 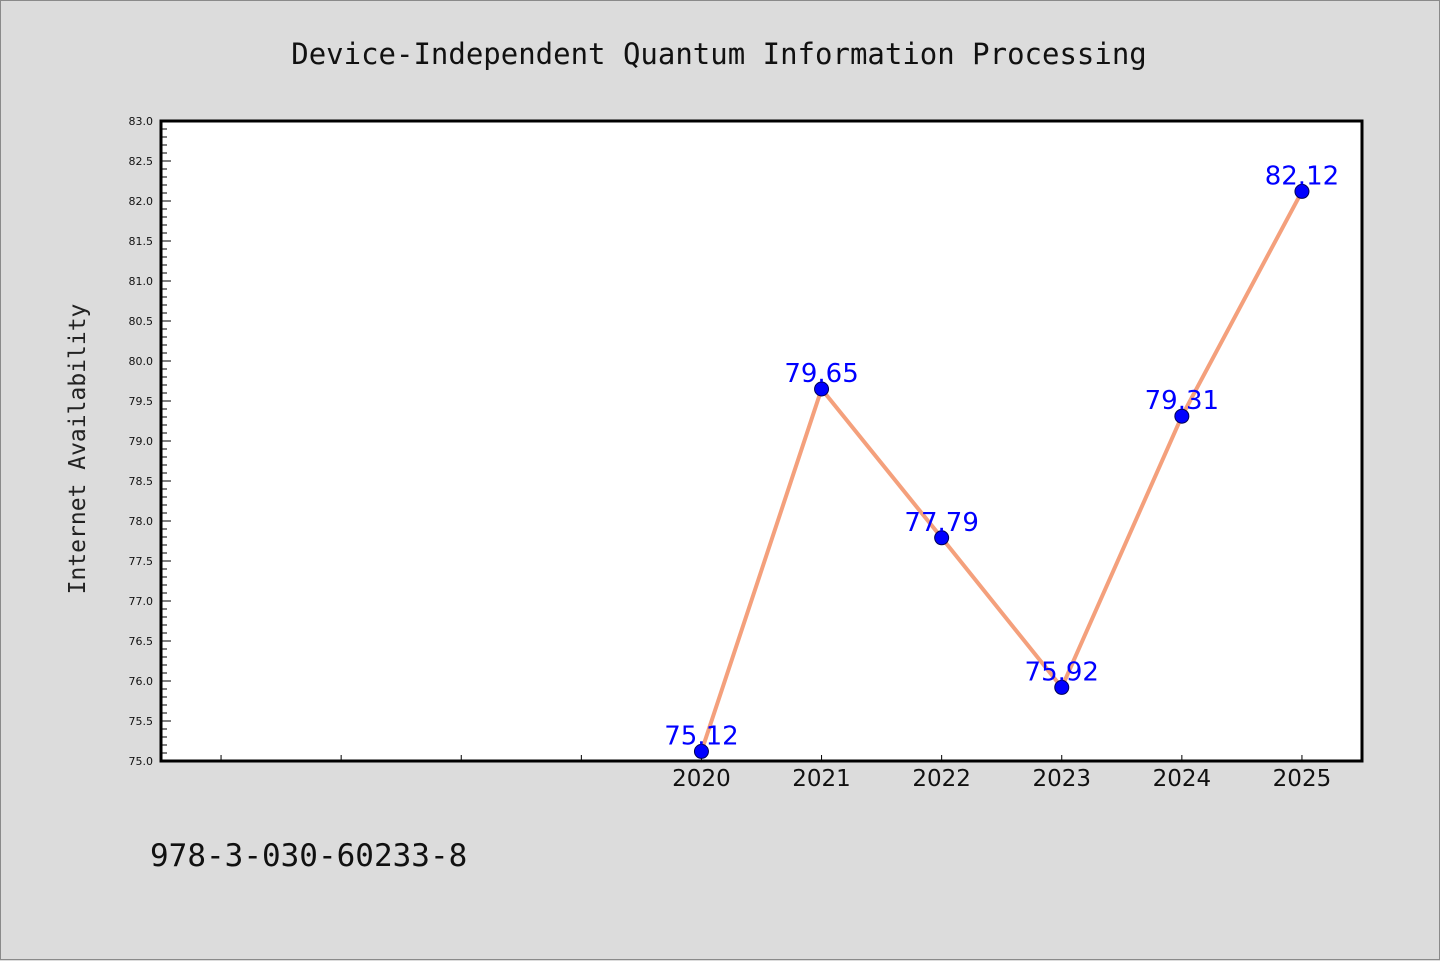 I want to click on y-tick-label: 79.5, so click(x=141, y=401).